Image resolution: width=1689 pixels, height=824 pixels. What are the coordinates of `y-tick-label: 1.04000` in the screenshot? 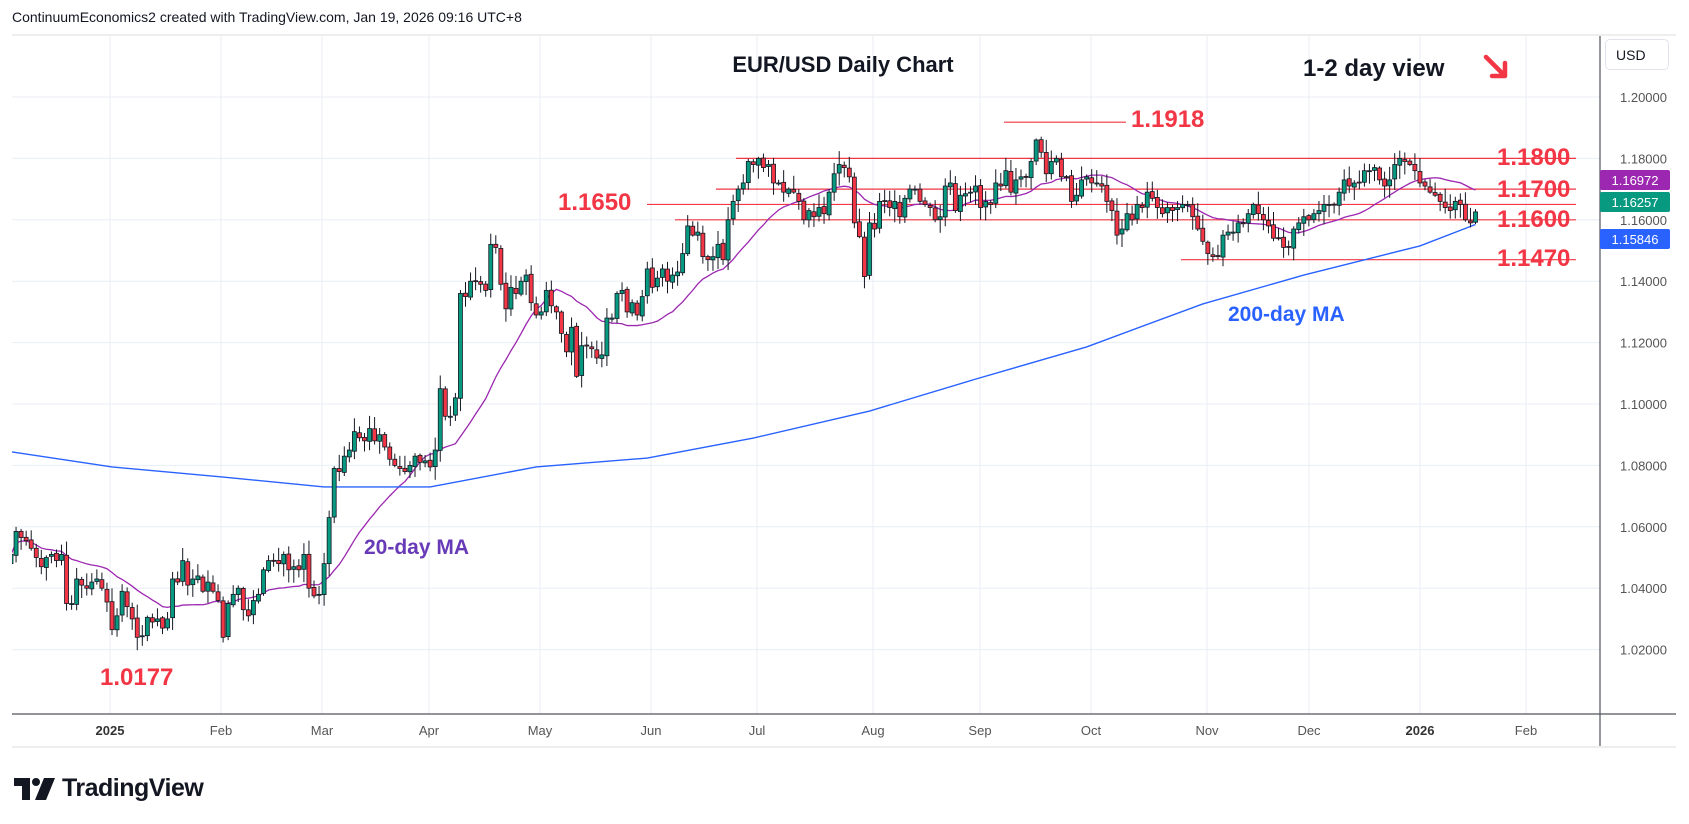 It's located at (1643, 588).